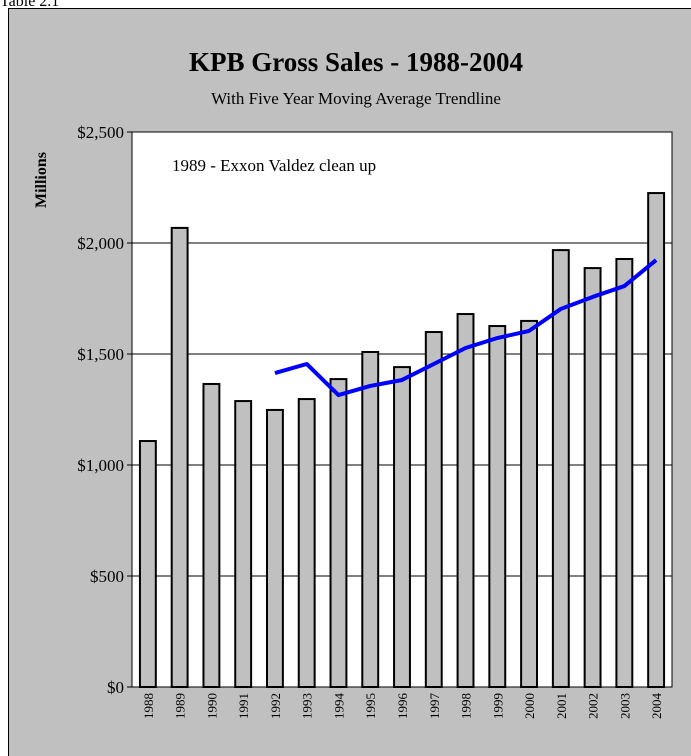 The height and width of the screenshot is (756, 691). I want to click on x-tick-label: 2003, so click(624, 706).